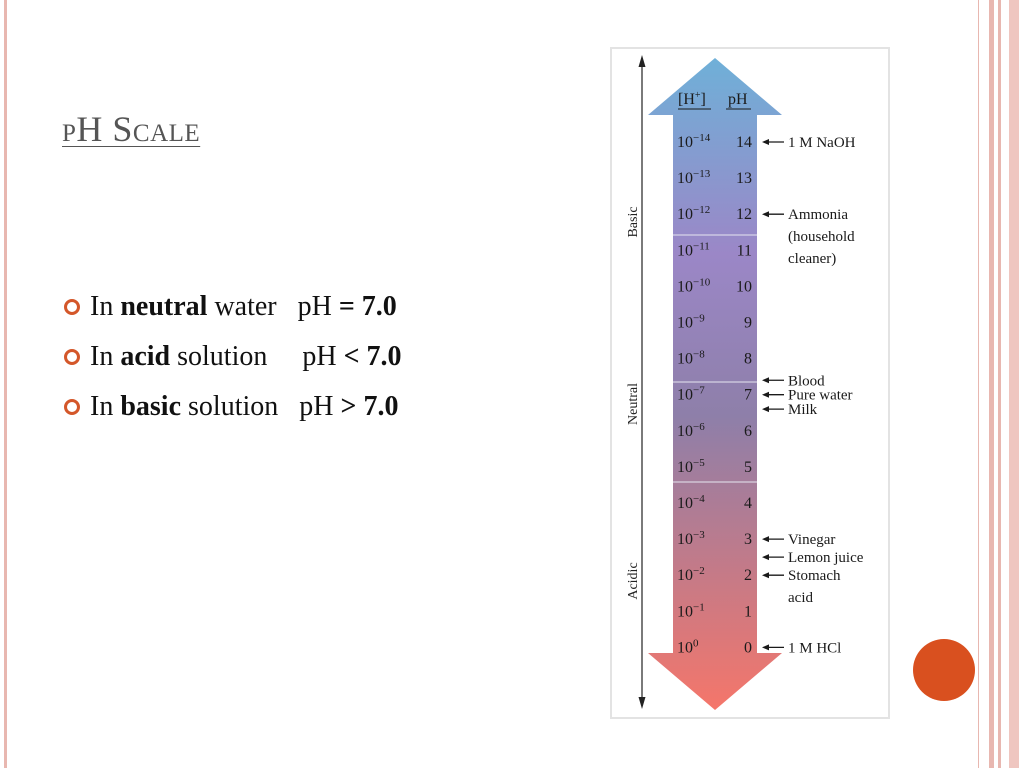 The image size is (1024, 768). I want to click on hconc-label: 10−11, so click(693, 249).